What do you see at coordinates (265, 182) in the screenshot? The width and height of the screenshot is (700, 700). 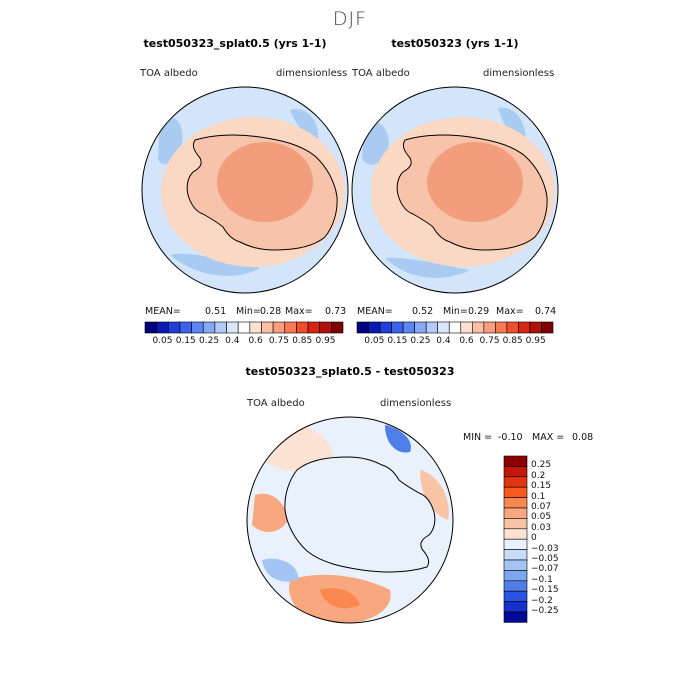 I see `panel1-land-dark` at bounding box center [265, 182].